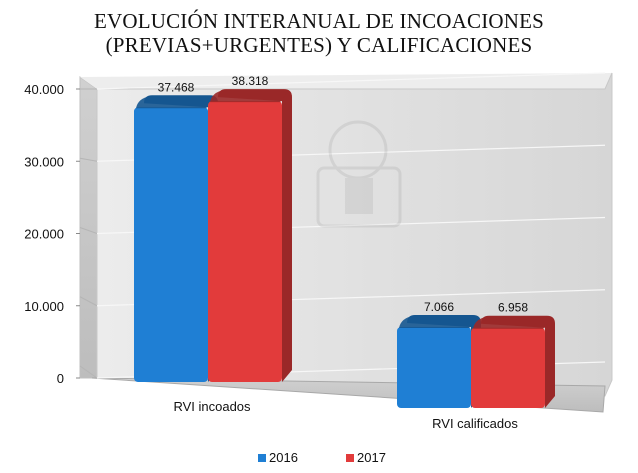 The height and width of the screenshot is (473, 638). What do you see at coordinates (44, 306) in the screenshot?
I see `ytick-label: 10.000` at bounding box center [44, 306].